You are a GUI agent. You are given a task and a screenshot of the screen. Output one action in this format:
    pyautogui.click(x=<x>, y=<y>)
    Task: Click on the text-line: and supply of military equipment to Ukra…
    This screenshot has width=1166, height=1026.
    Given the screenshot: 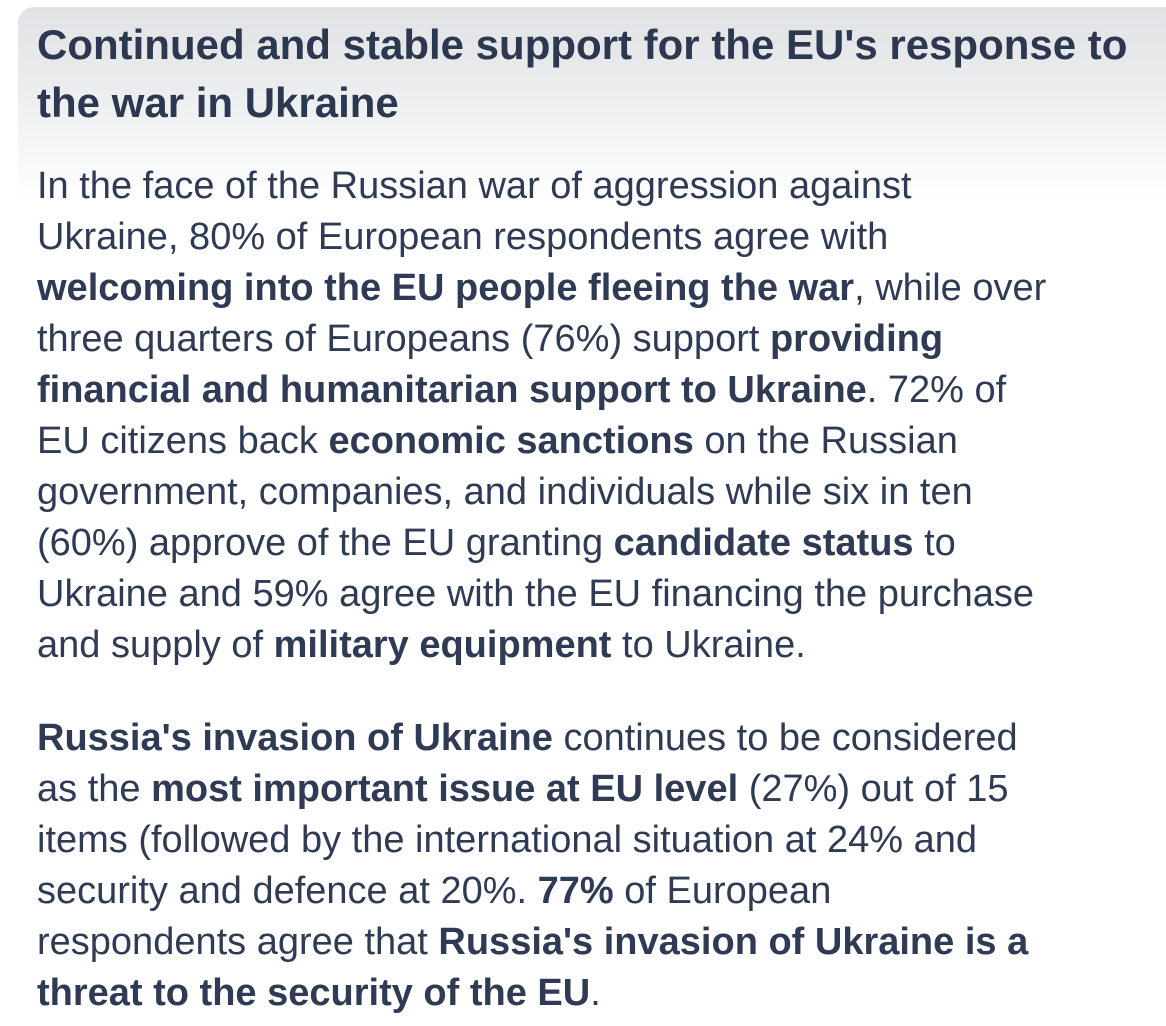 What is the action you would take?
    pyautogui.click(x=592, y=645)
    